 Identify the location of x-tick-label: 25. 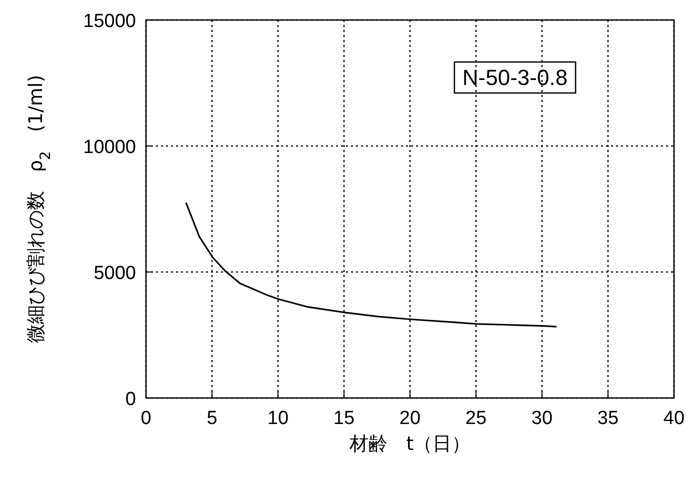
(476, 418).